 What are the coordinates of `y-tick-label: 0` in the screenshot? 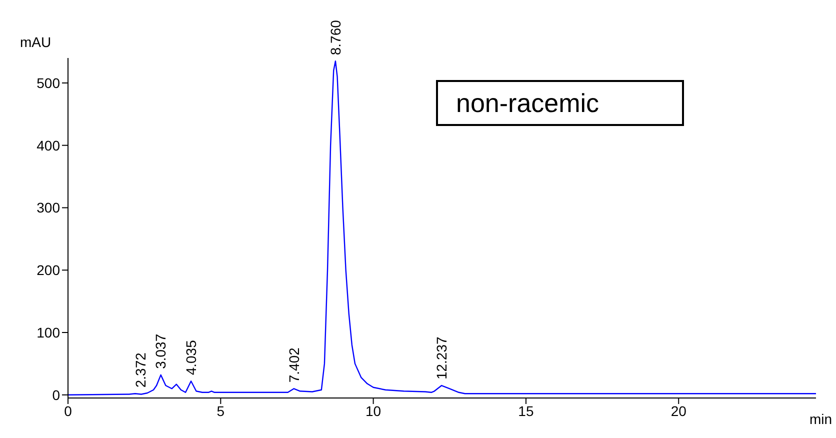 It's located at (56, 394).